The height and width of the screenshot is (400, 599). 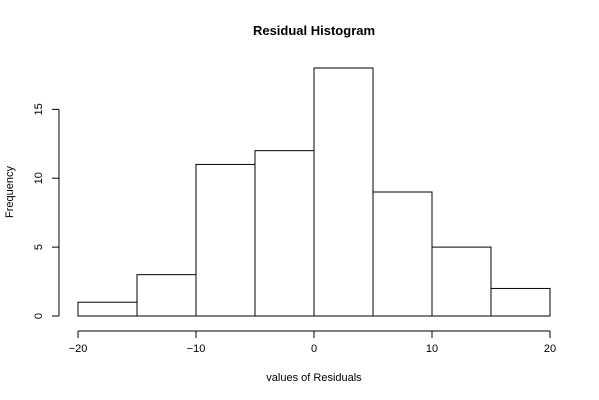 What do you see at coordinates (314, 378) in the screenshot?
I see `x-axis-label: values of Residuals` at bounding box center [314, 378].